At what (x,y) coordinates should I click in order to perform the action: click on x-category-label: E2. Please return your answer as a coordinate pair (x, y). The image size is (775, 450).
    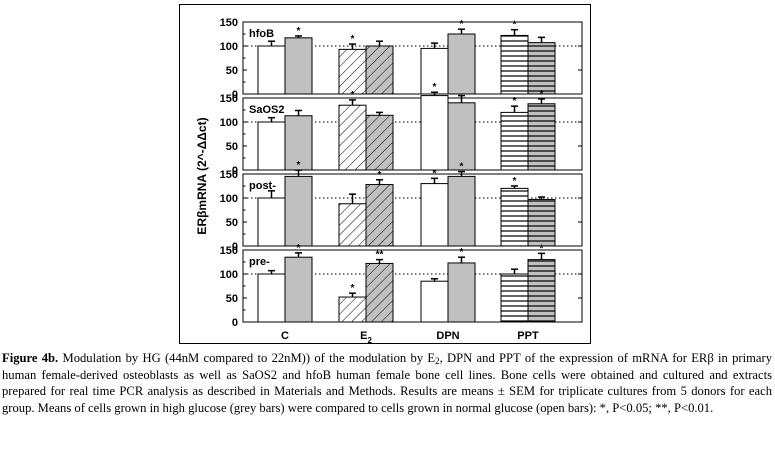
    Looking at the image, I should click on (366, 337).